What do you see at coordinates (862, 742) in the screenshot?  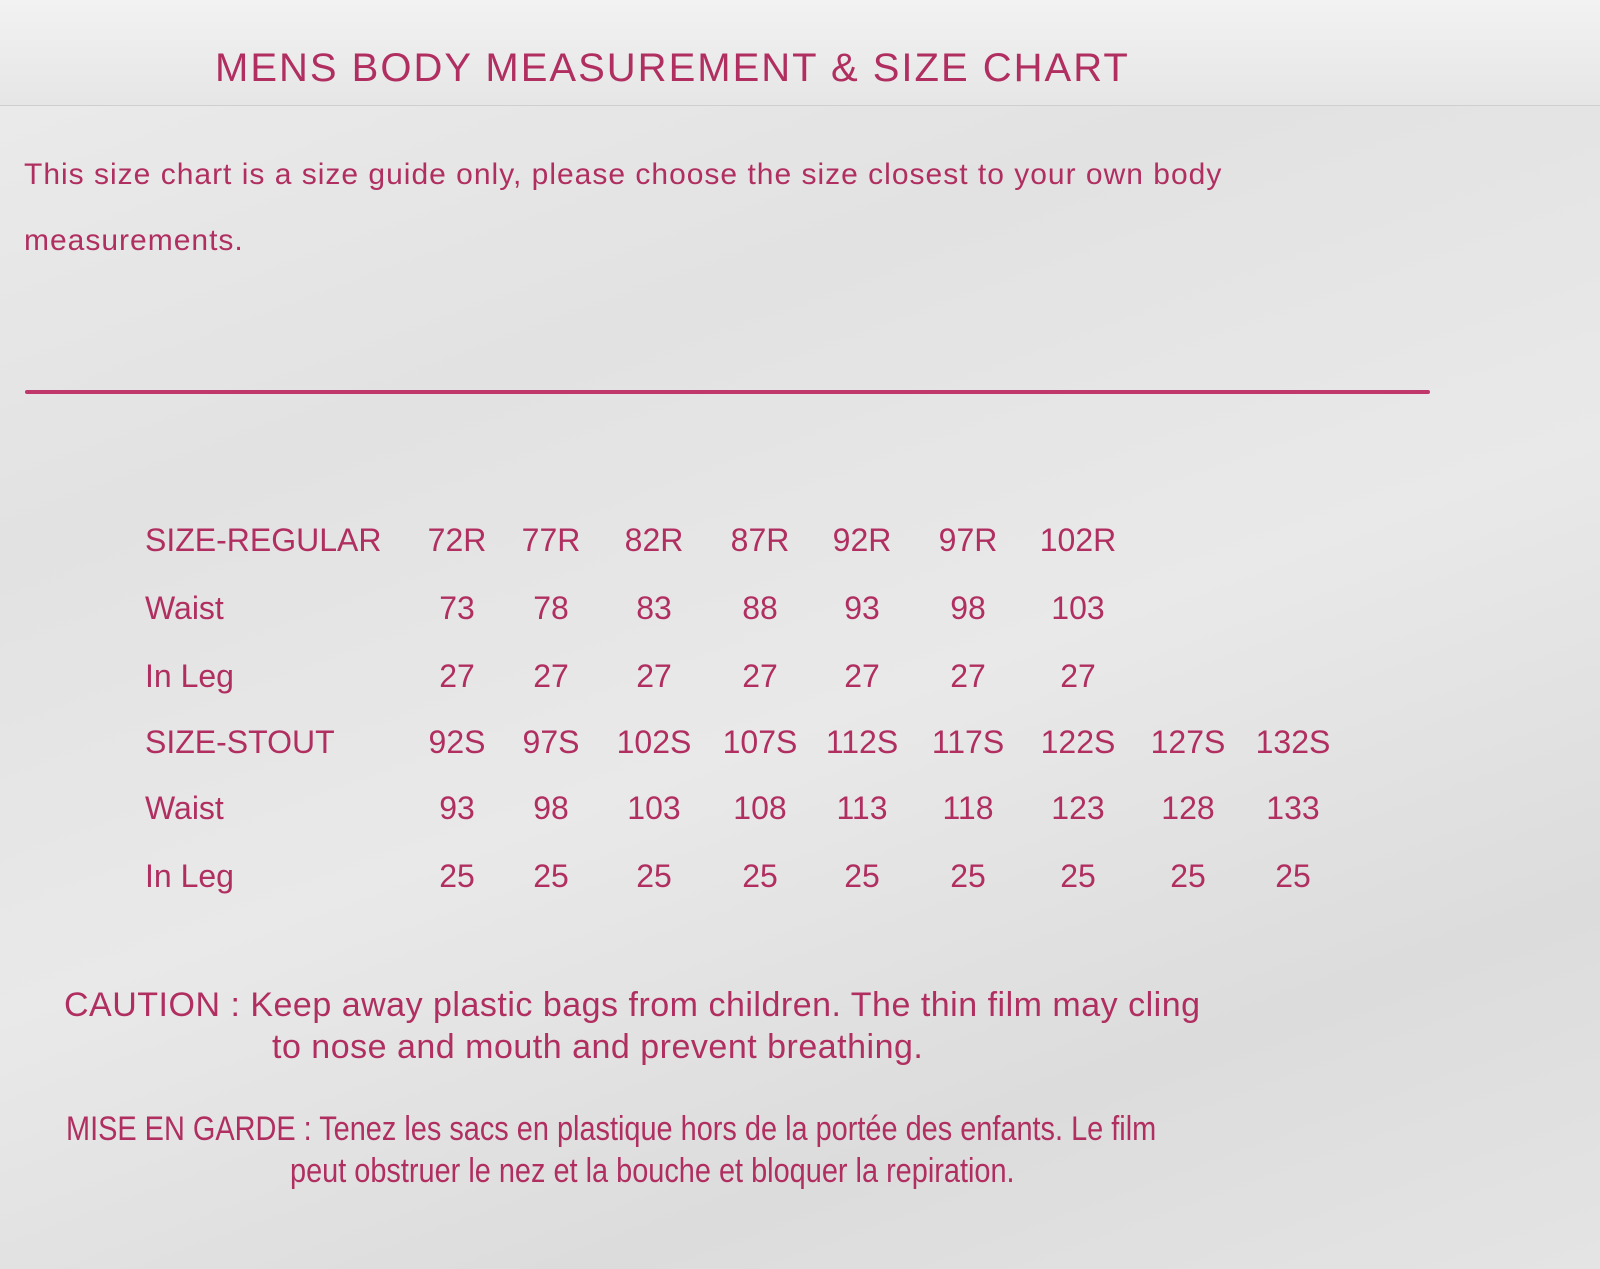 I see `table-cell: 112S` at bounding box center [862, 742].